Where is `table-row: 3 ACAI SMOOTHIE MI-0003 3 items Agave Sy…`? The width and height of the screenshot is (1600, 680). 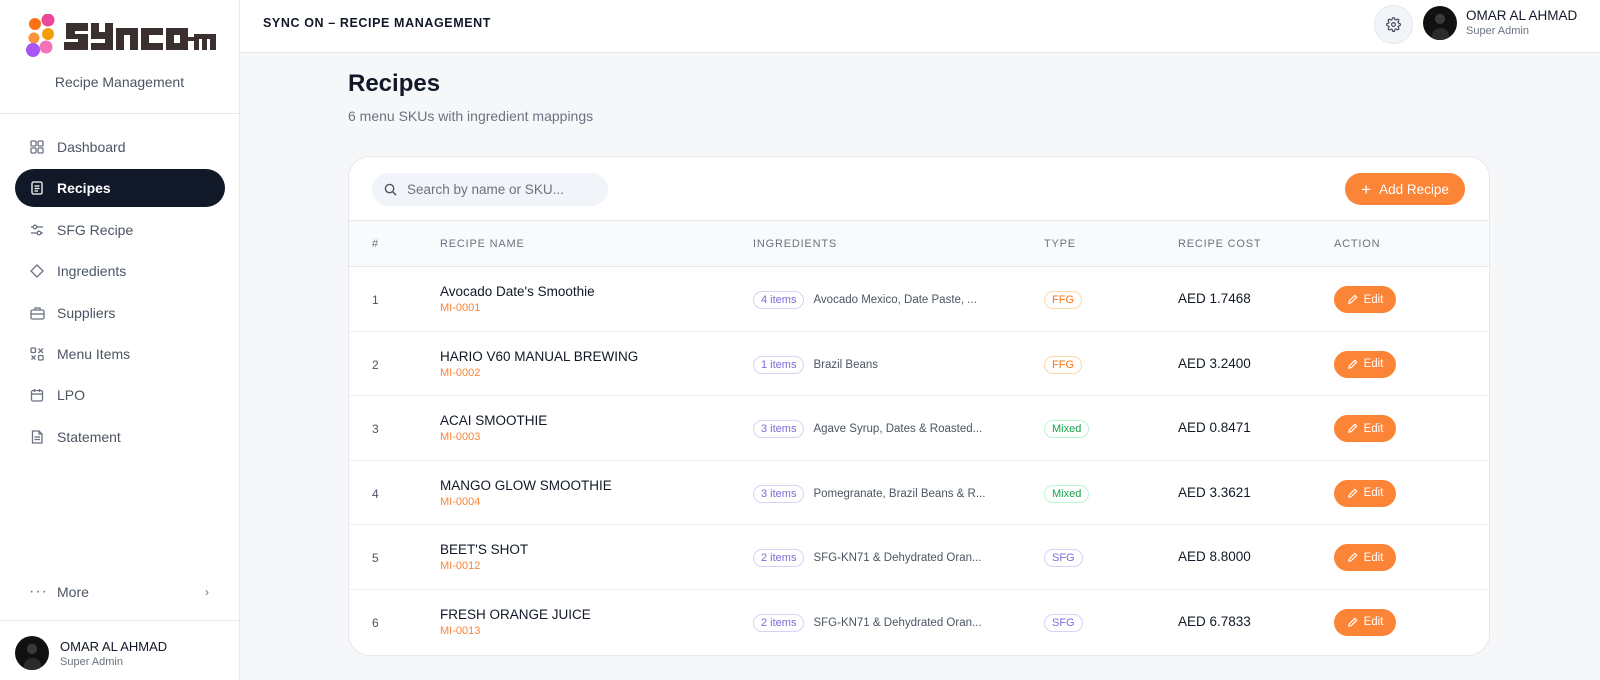
table-row: 3 ACAI SMOOTHIE MI-0003 3 items Agave Sy… is located at coordinates (919, 428).